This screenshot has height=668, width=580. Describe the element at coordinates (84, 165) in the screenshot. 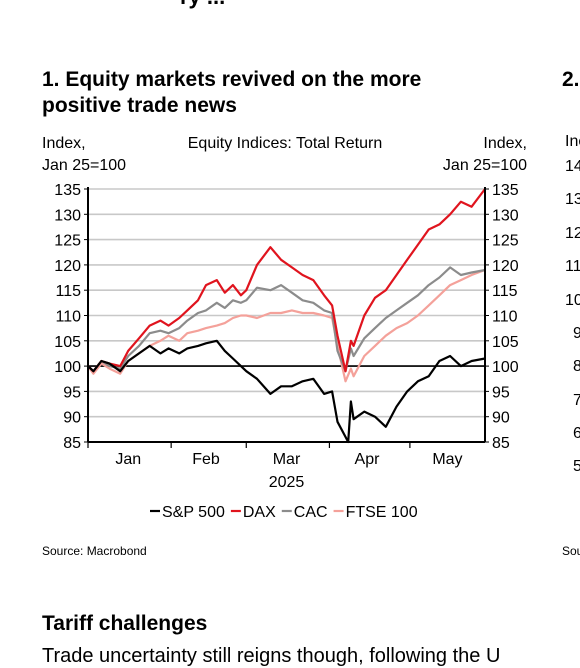

I see `y-axis-label-left: Jan 25=100` at that location.